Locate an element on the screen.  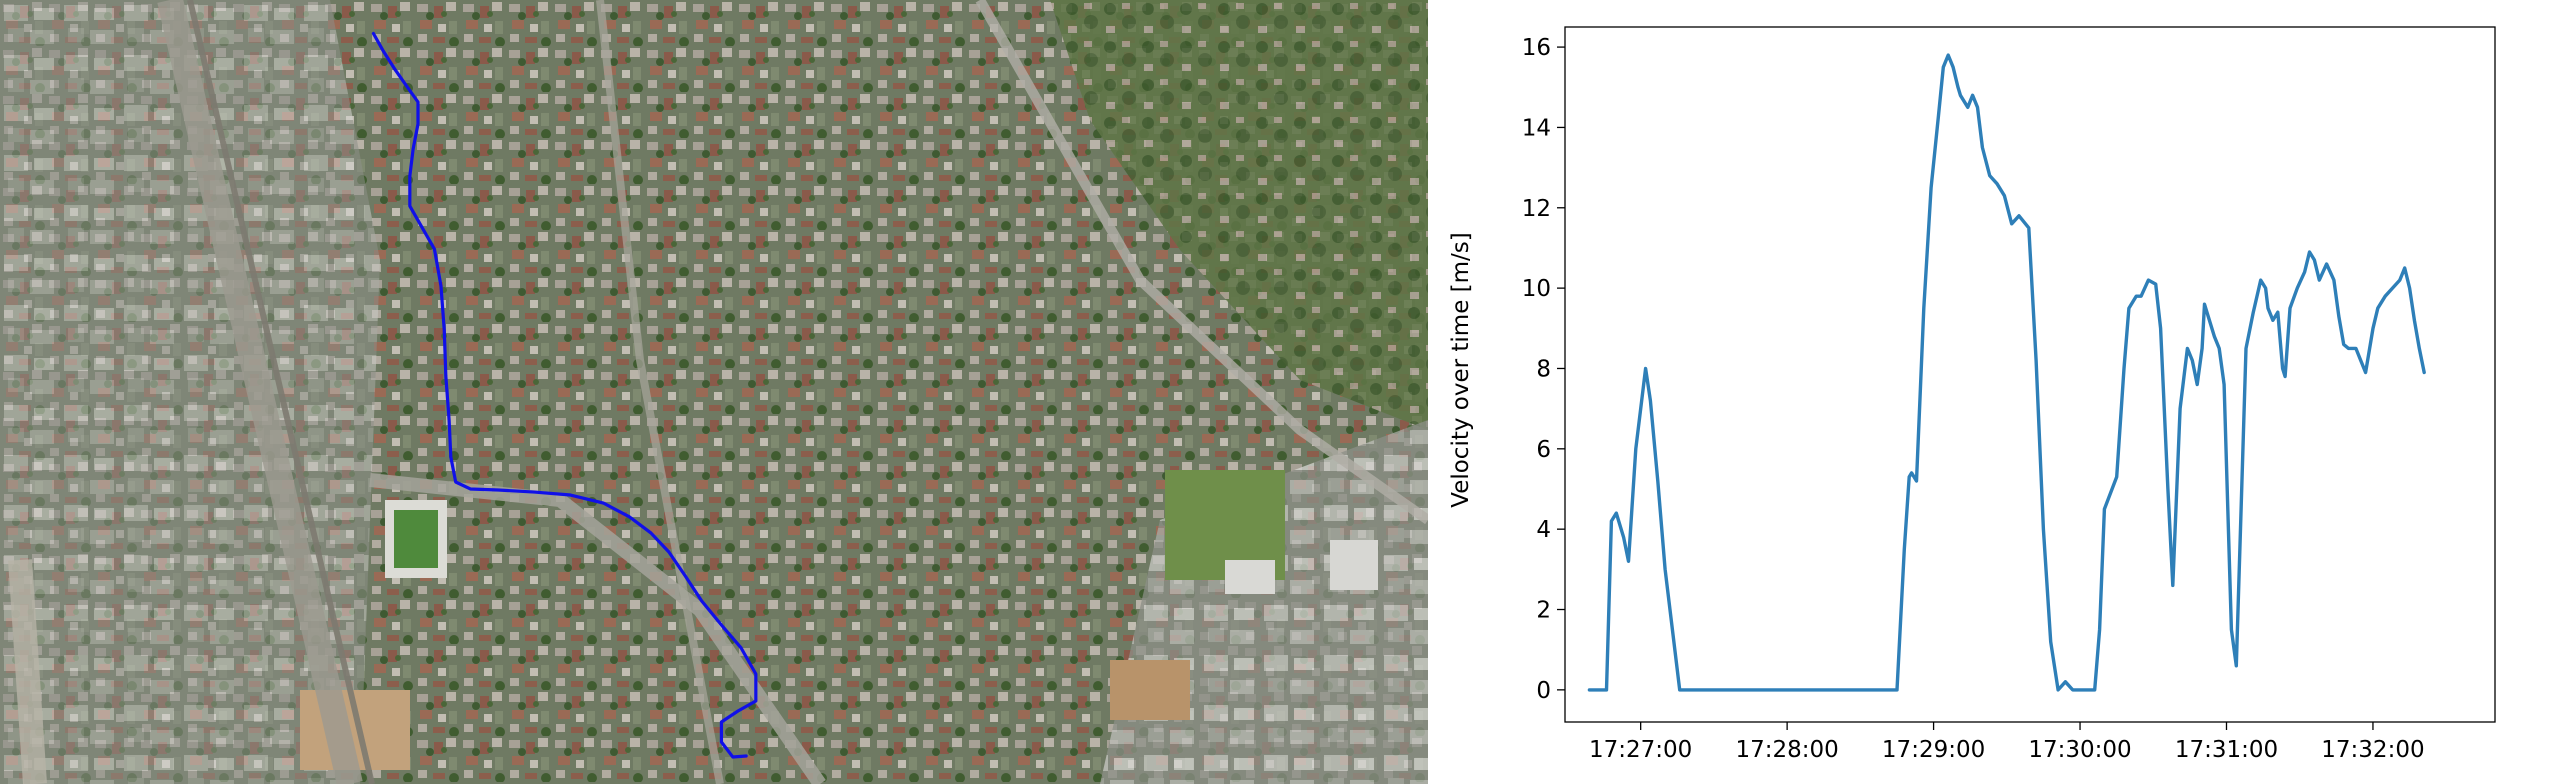
x-tick-label: 17:32:00 is located at coordinates (2372, 750).